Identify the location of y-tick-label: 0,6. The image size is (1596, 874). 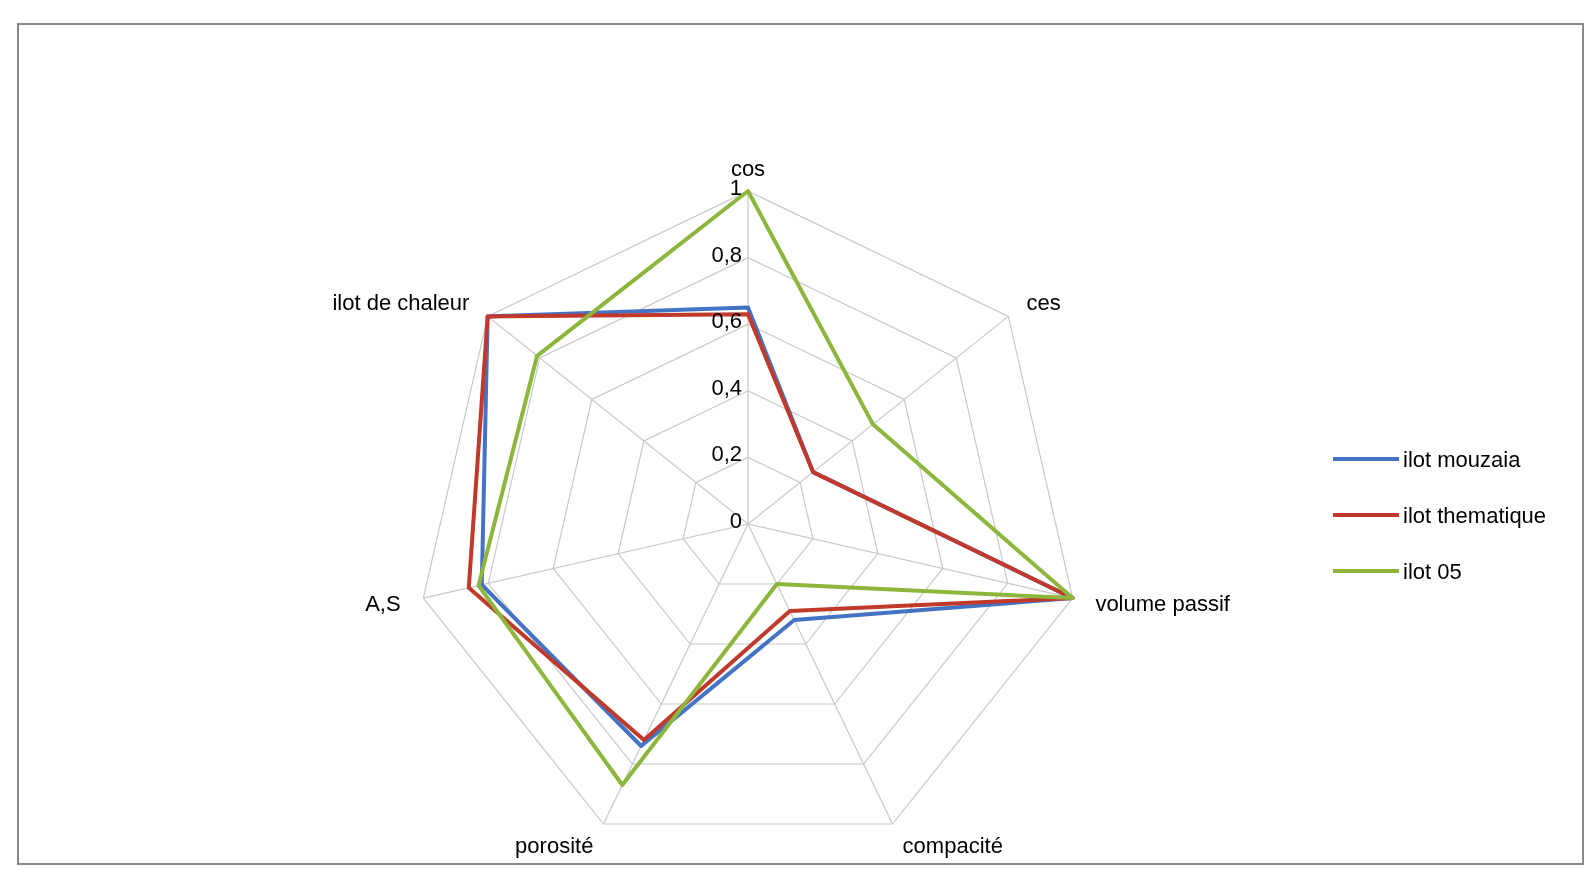
(726, 321).